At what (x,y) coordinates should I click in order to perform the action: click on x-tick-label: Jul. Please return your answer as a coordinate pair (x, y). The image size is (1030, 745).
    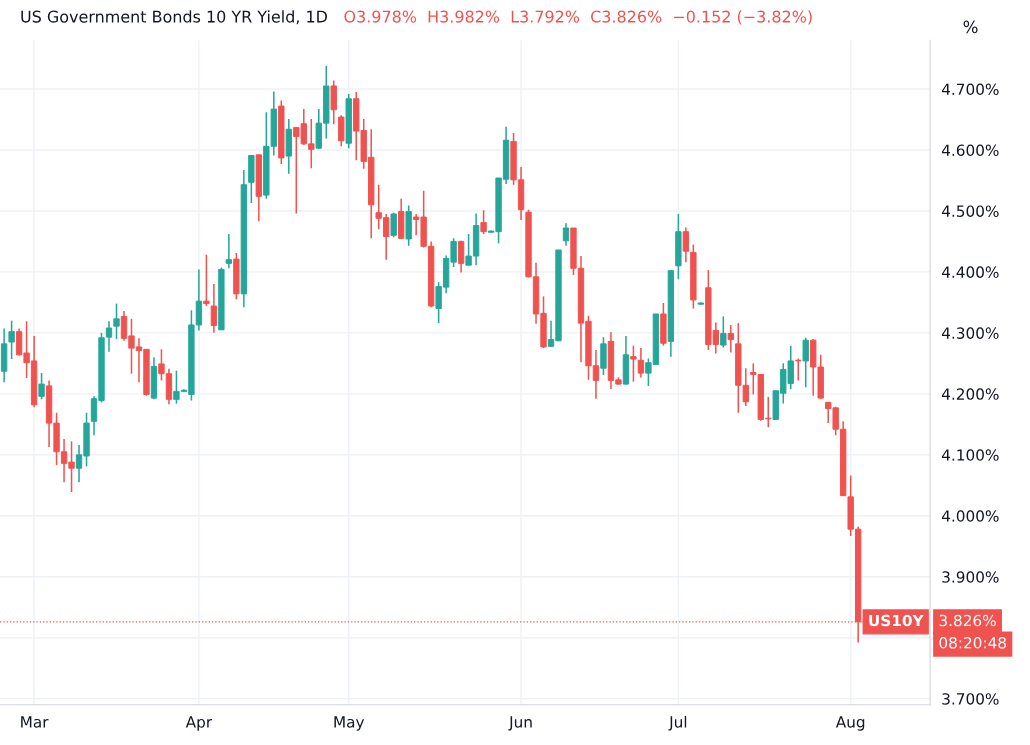
    Looking at the image, I should click on (677, 723).